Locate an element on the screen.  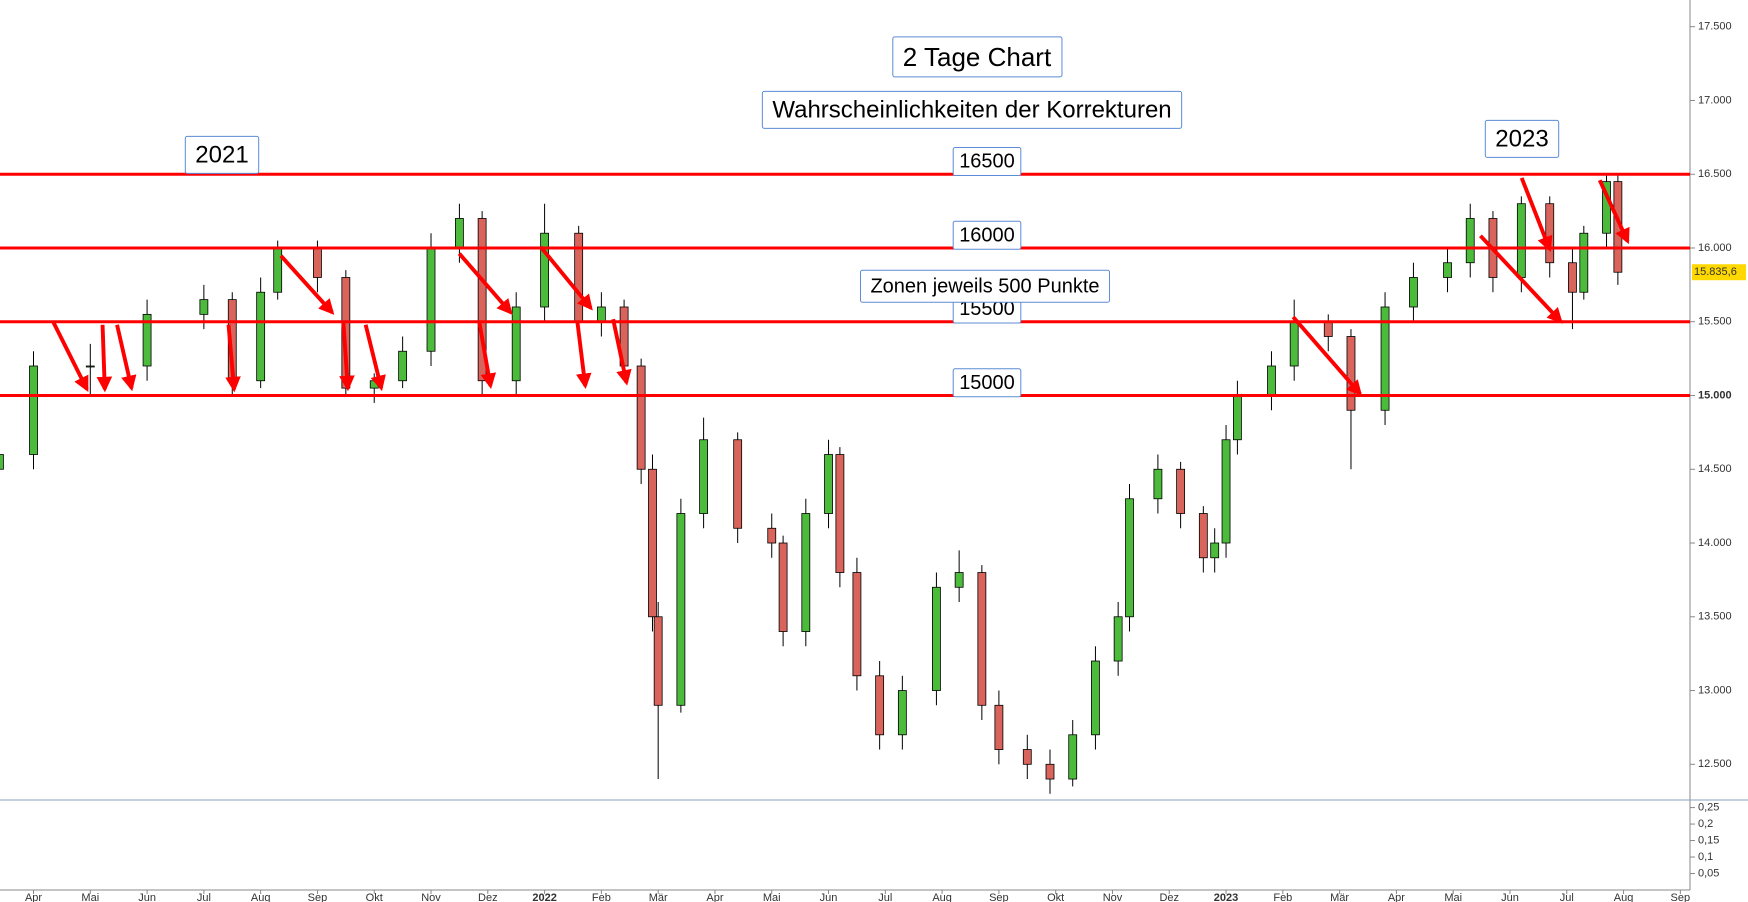
y-tick-label: 17.000 is located at coordinates (1715, 100).